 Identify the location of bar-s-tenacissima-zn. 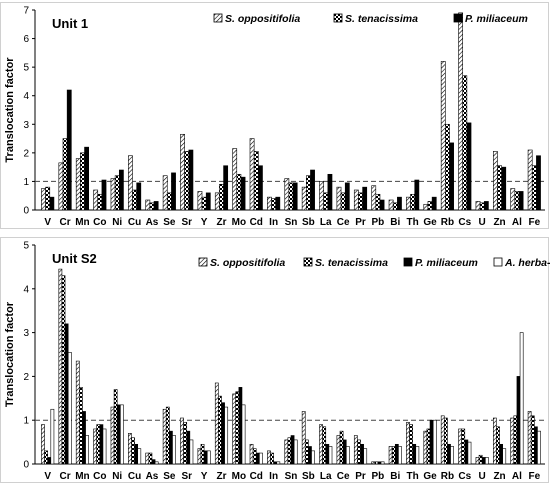
(499, 188).